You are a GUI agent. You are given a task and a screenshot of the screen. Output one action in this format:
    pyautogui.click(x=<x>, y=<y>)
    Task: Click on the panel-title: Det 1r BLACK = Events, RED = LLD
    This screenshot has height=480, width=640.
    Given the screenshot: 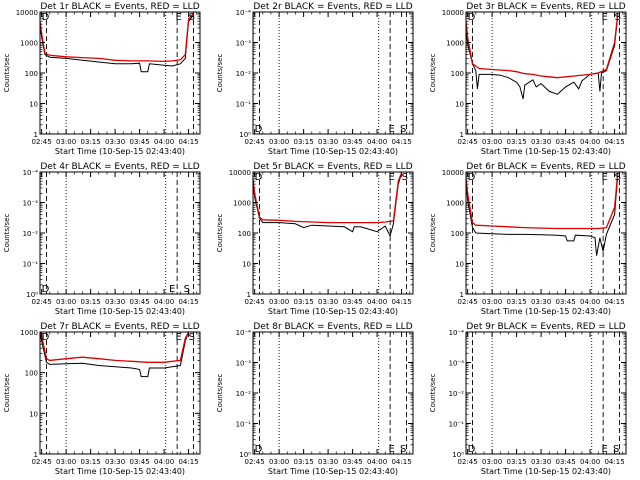 What is the action you would take?
    pyautogui.click(x=119, y=7)
    